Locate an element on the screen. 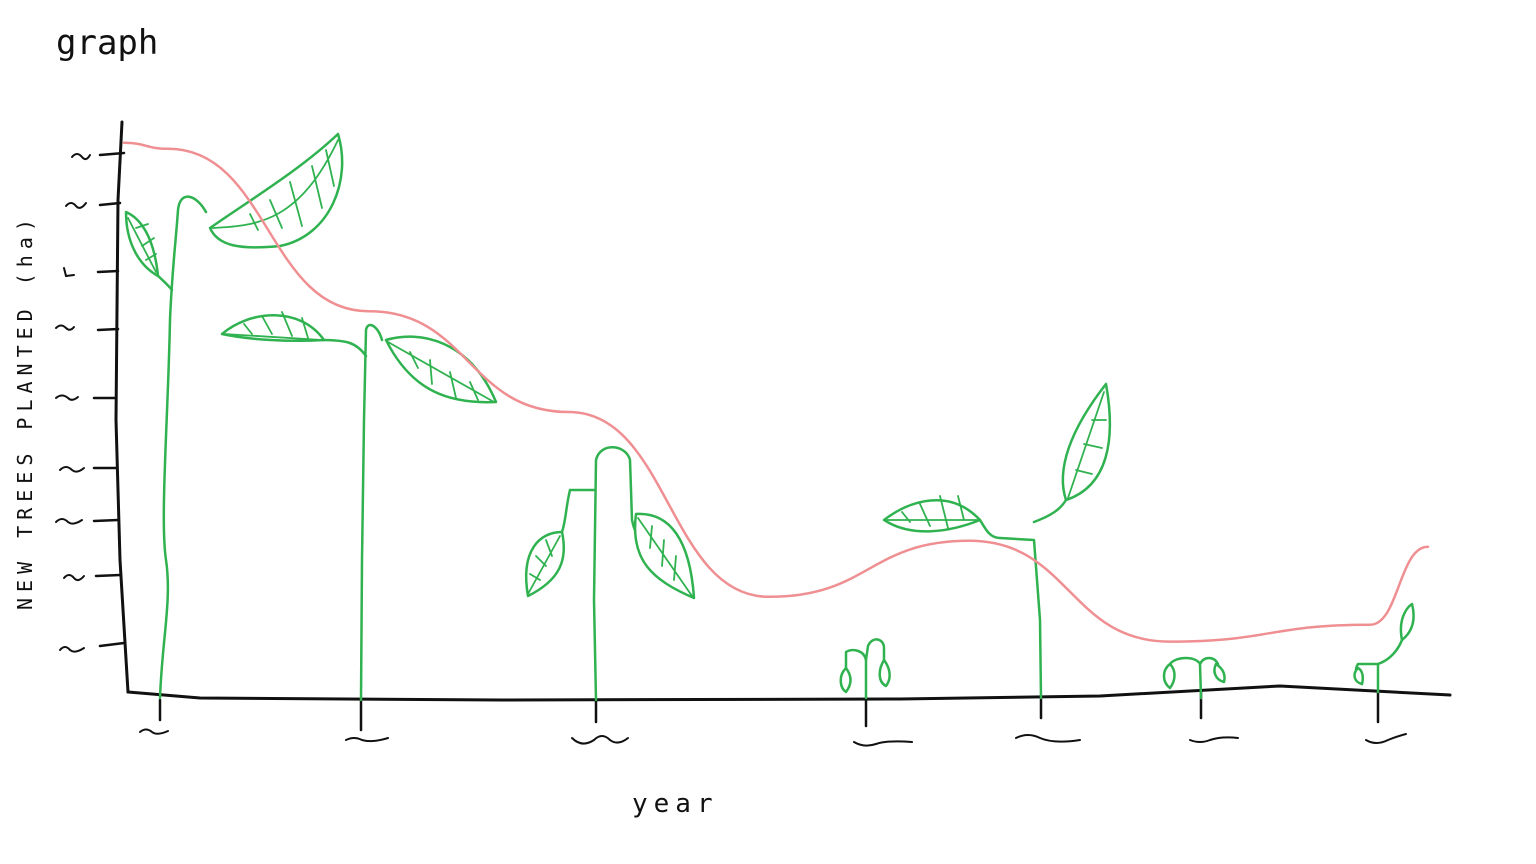  y-axis is located at coordinates (122, 407).